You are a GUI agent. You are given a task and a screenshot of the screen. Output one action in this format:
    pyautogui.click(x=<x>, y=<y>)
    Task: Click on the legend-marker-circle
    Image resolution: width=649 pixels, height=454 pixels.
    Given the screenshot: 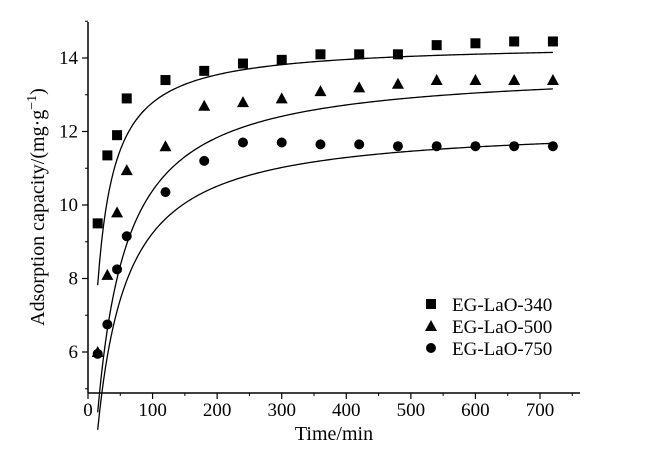 What is the action you would take?
    pyautogui.click(x=431, y=348)
    